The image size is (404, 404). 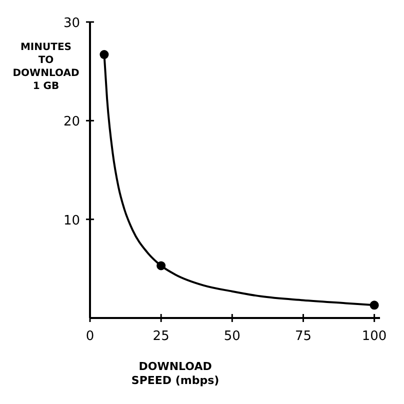 I want to click on x-tick-label: 25, so click(x=161, y=336).